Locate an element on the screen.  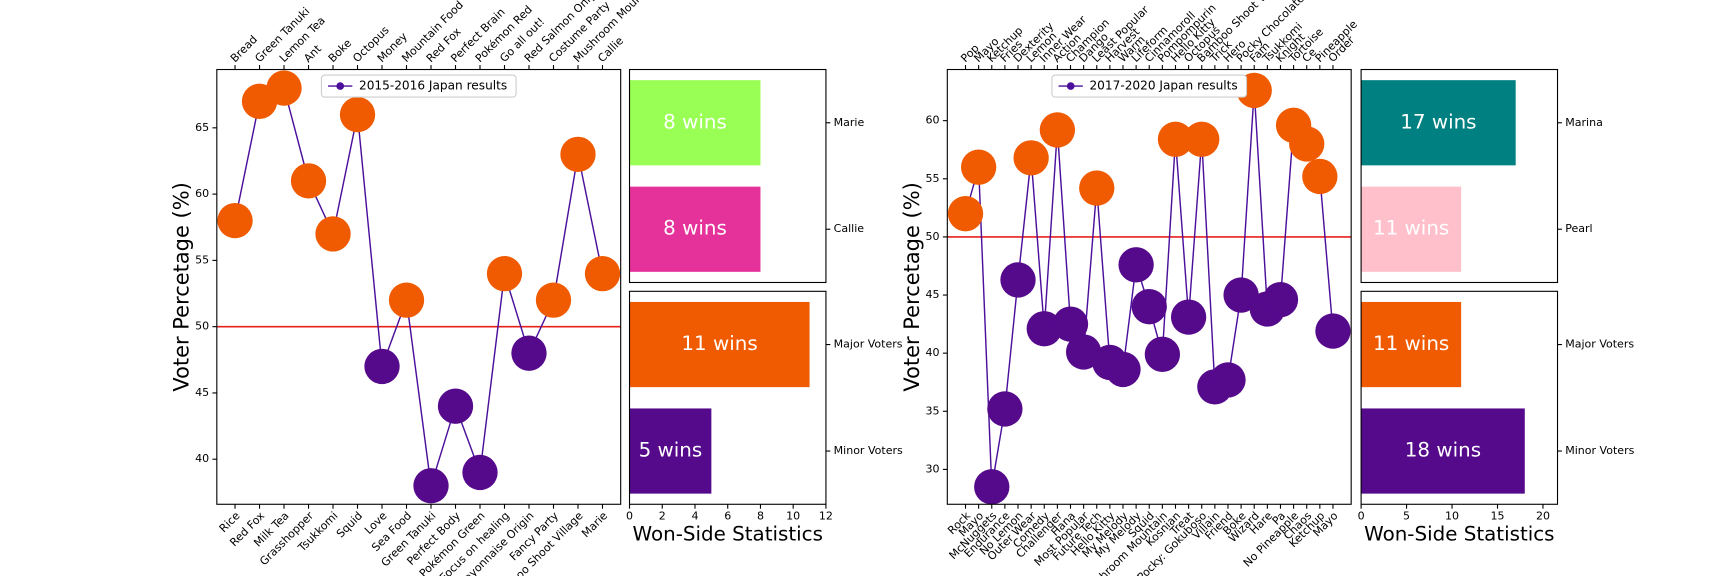
bar-label: 8 wins is located at coordinates (695, 121).